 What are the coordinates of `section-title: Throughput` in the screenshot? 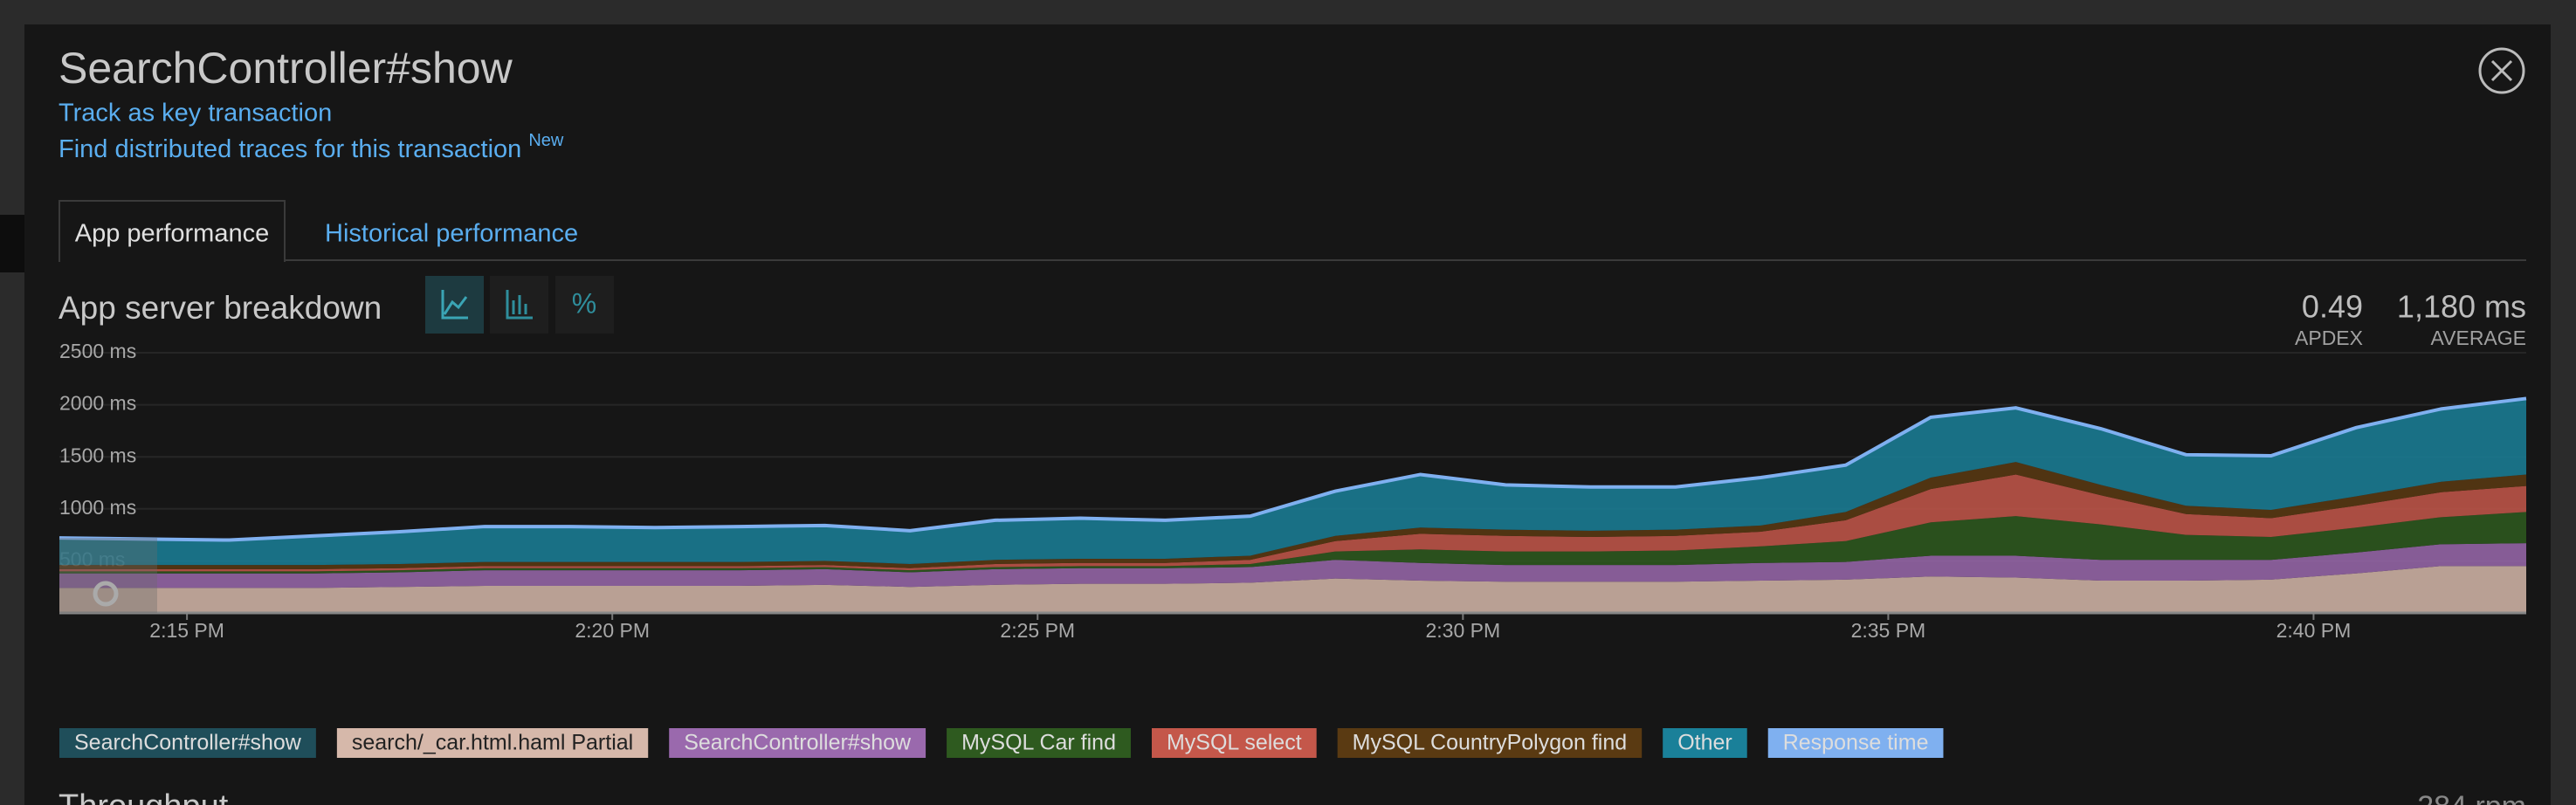 It's located at (144, 796).